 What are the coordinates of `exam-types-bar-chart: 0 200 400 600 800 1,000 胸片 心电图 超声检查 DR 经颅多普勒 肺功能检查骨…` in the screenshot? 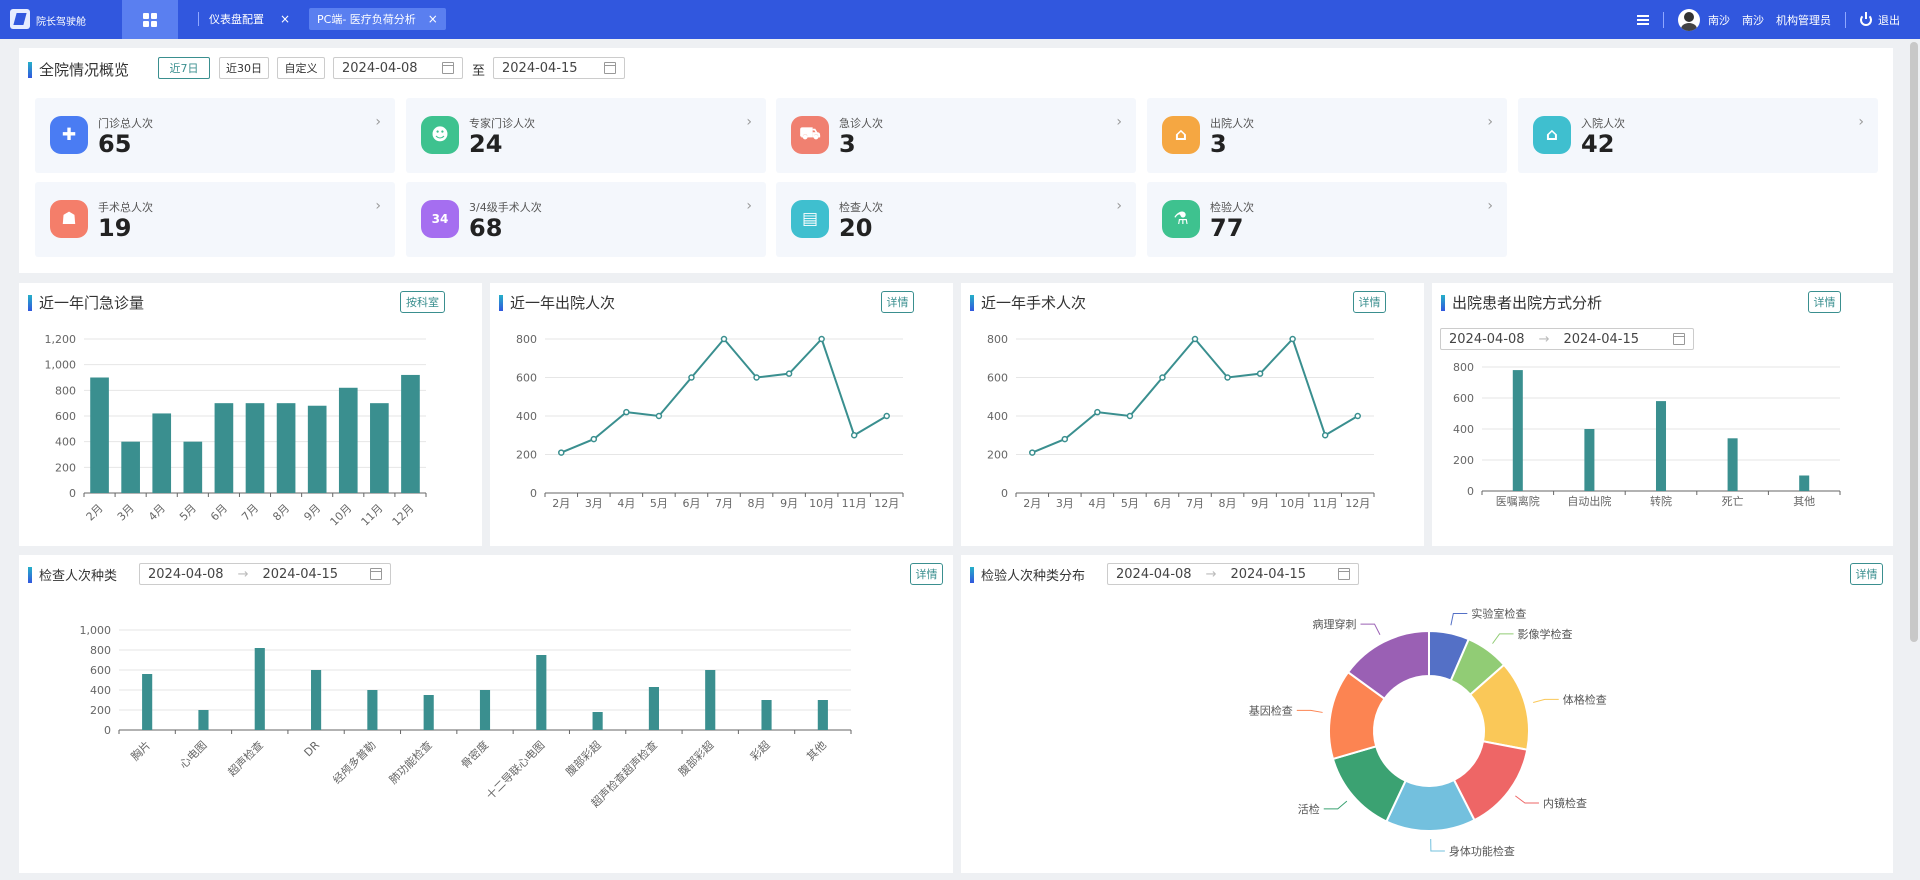 It's located at (466, 717).